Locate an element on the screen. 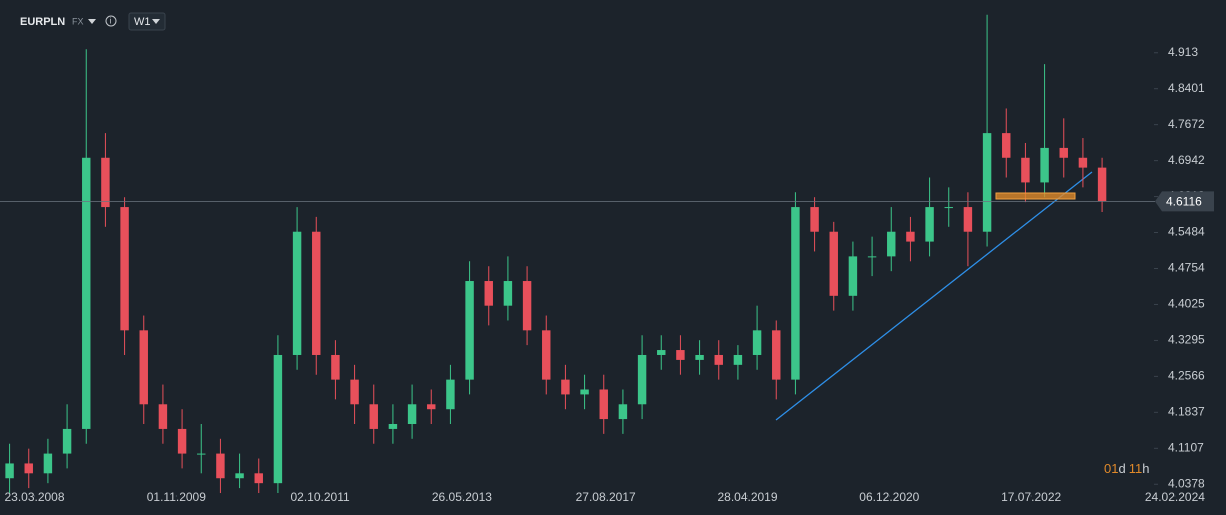 This screenshot has height=515, width=1226. x-tick-label: 01.11.2009 is located at coordinates (176, 497).